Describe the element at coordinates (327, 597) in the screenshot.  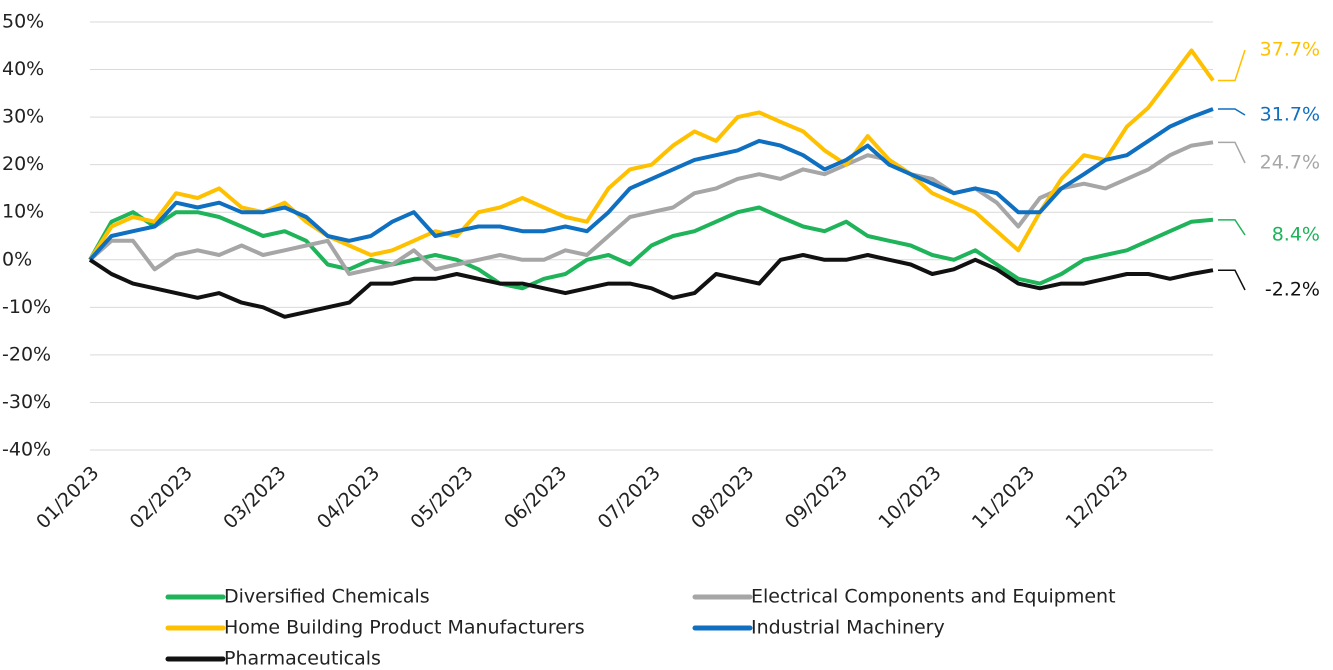
I see `legend-label: Diversified Chemicals` at that location.